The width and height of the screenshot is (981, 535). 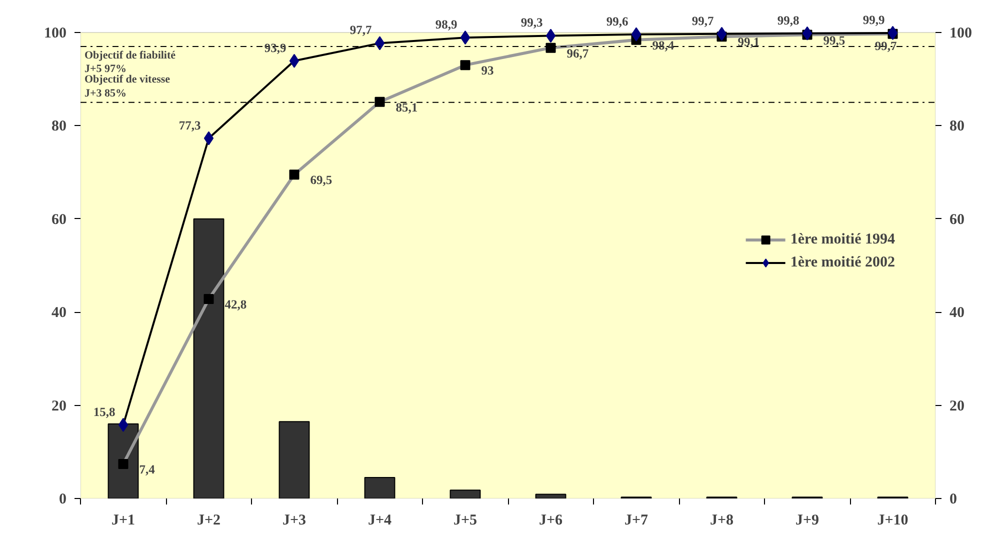 What do you see at coordinates (189, 125) in the screenshot?
I see `data-label: 77,3` at bounding box center [189, 125].